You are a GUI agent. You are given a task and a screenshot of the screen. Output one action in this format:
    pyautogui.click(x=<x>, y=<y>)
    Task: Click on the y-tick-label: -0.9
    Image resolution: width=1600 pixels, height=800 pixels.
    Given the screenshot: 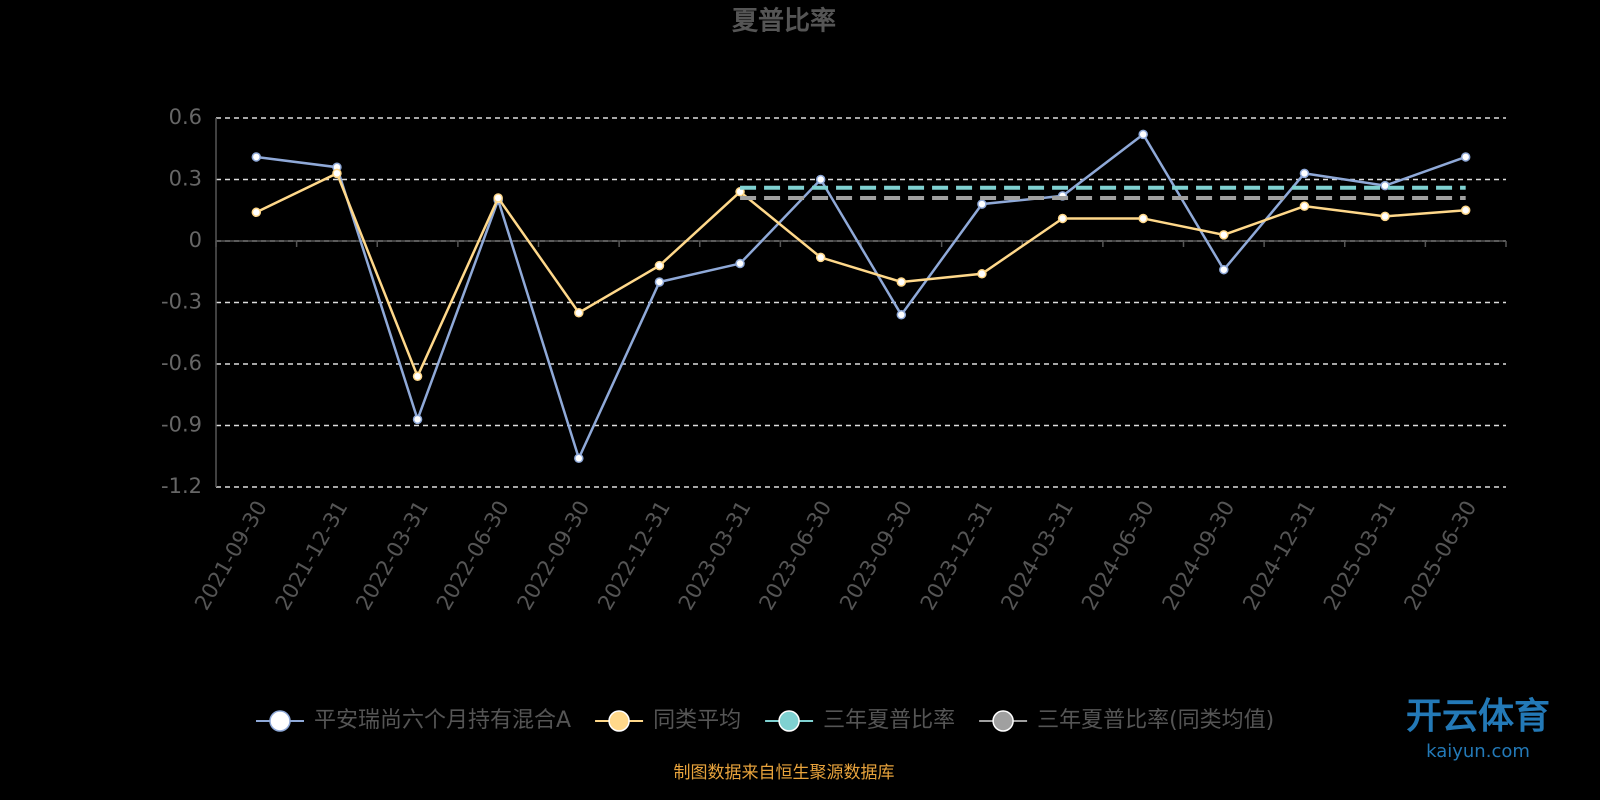 What is the action you would take?
    pyautogui.click(x=181, y=425)
    